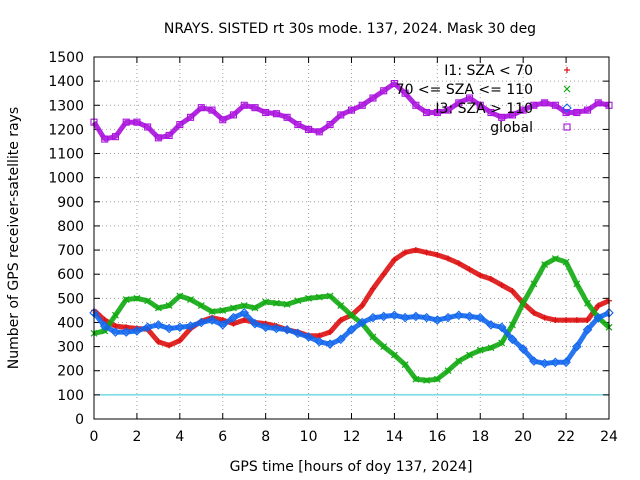 This screenshot has width=640, height=480. I want to click on x-tick-label: 24, so click(609, 437).